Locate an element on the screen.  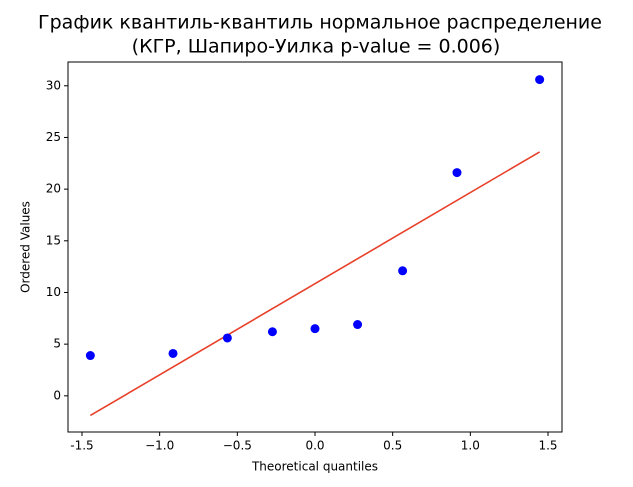
y-tick-label: 0 is located at coordinates (57, 395).